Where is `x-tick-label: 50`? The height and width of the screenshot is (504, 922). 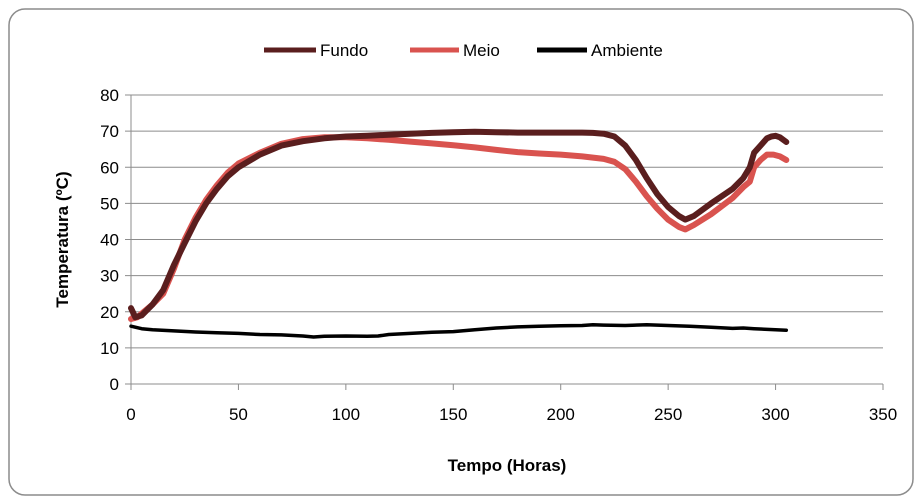 x-tick-label: 50 is located at coordinates (238, 414).